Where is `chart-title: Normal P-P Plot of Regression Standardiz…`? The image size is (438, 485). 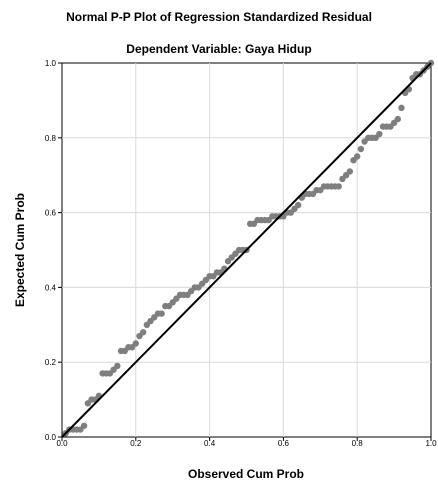
chart-title: Normal P-P Plot of Regression Standardiz… is located at coordinates (219, 17).